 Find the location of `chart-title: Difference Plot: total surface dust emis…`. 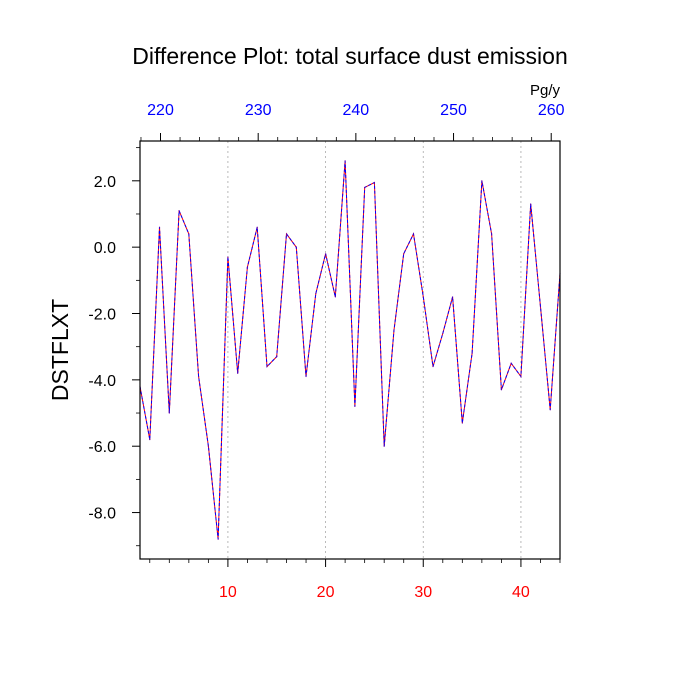

chart-title: Difference Plot: total surface dust emis… is located at coordinates (350, 56).